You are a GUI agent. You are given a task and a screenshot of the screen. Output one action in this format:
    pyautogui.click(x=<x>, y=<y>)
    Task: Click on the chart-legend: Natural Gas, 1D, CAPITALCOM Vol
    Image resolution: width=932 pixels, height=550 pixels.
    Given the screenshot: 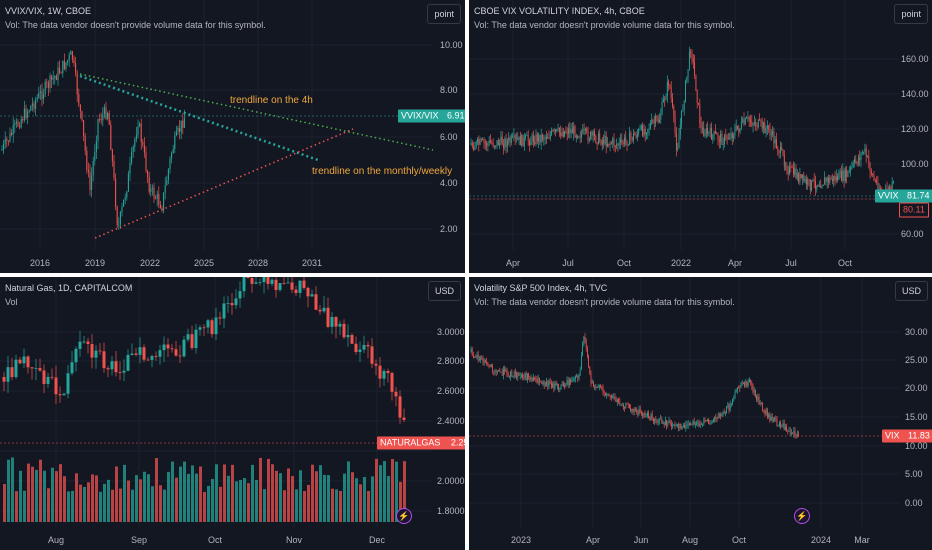 What is the action you would take?
    pyautogui.click(x=68, y=295)
    